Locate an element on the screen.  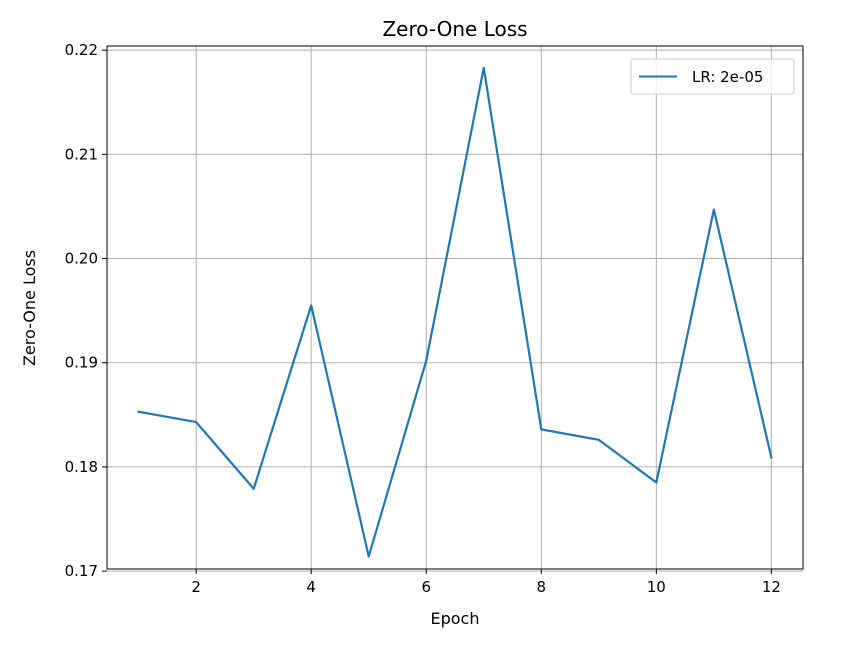
legend-label: LR: 2e-05 is located at coordinates (727, 77).